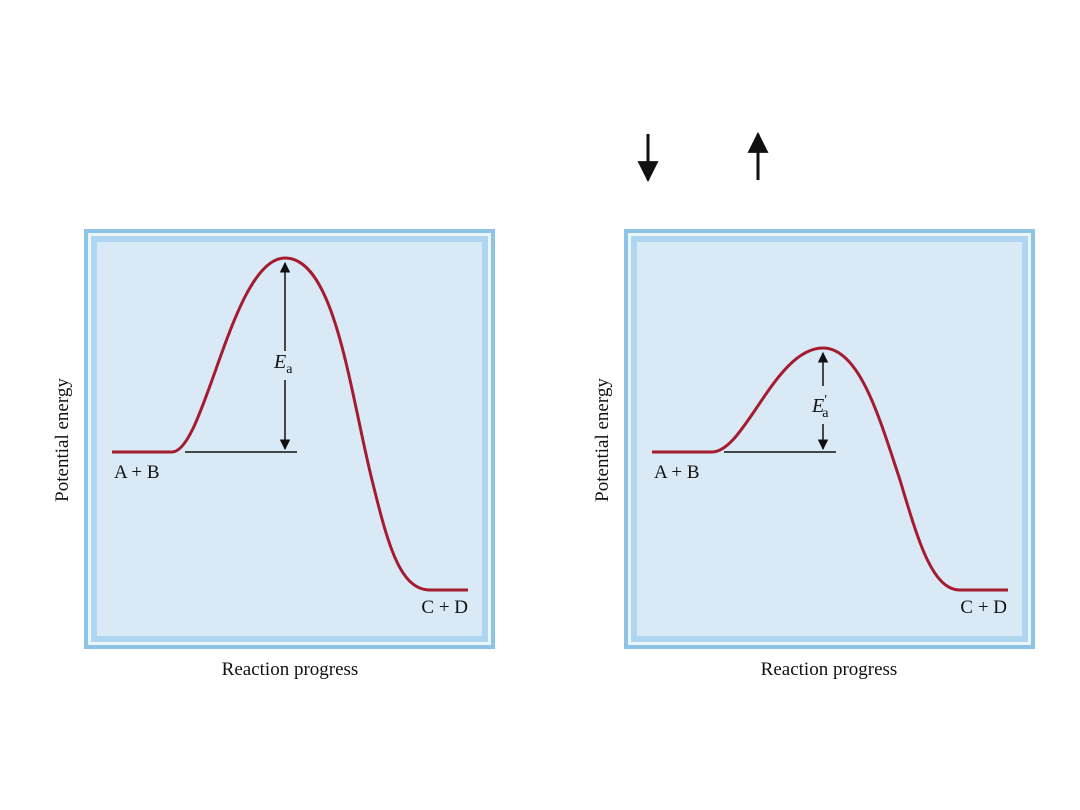 The image size is (1080, 810). Describe the element at coordinates (825, 413) in the screenshot. I see `panel-right-ea-subscript: a` at that location.